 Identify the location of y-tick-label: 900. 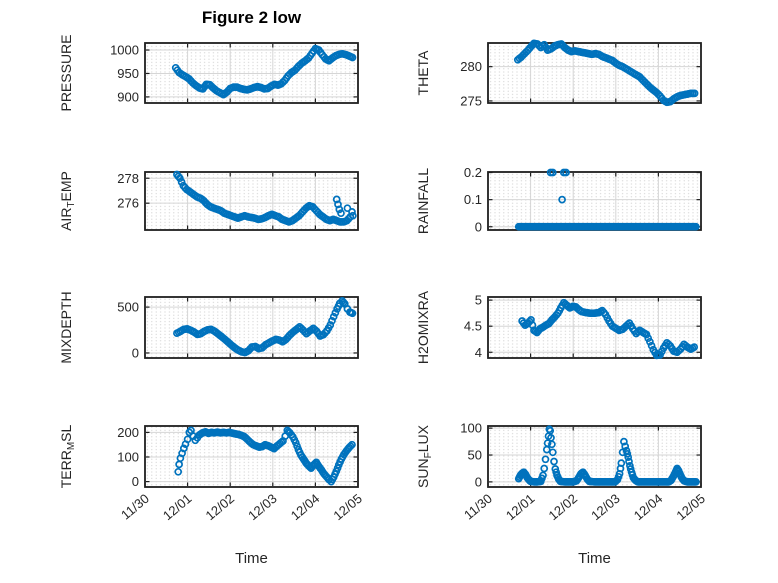
(128, 96).